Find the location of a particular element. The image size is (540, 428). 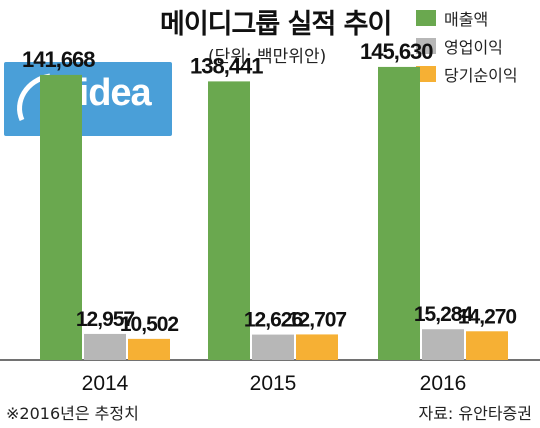

bar-net-income-2014 is located at coordinates (149, 349).